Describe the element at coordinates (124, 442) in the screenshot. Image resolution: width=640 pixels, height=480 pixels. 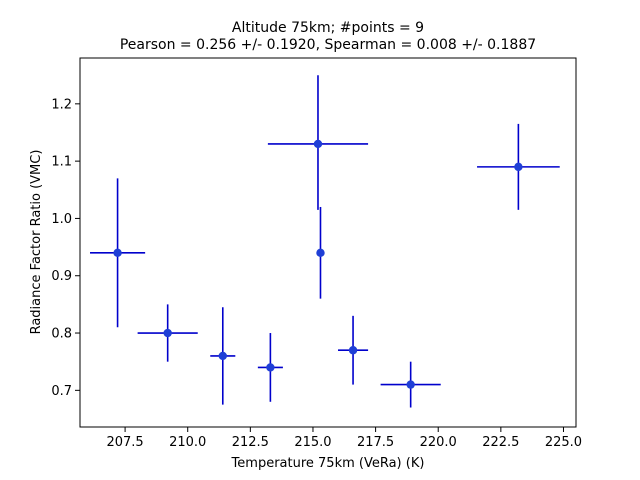
I see `x-tick-label: 207.5` at that location.